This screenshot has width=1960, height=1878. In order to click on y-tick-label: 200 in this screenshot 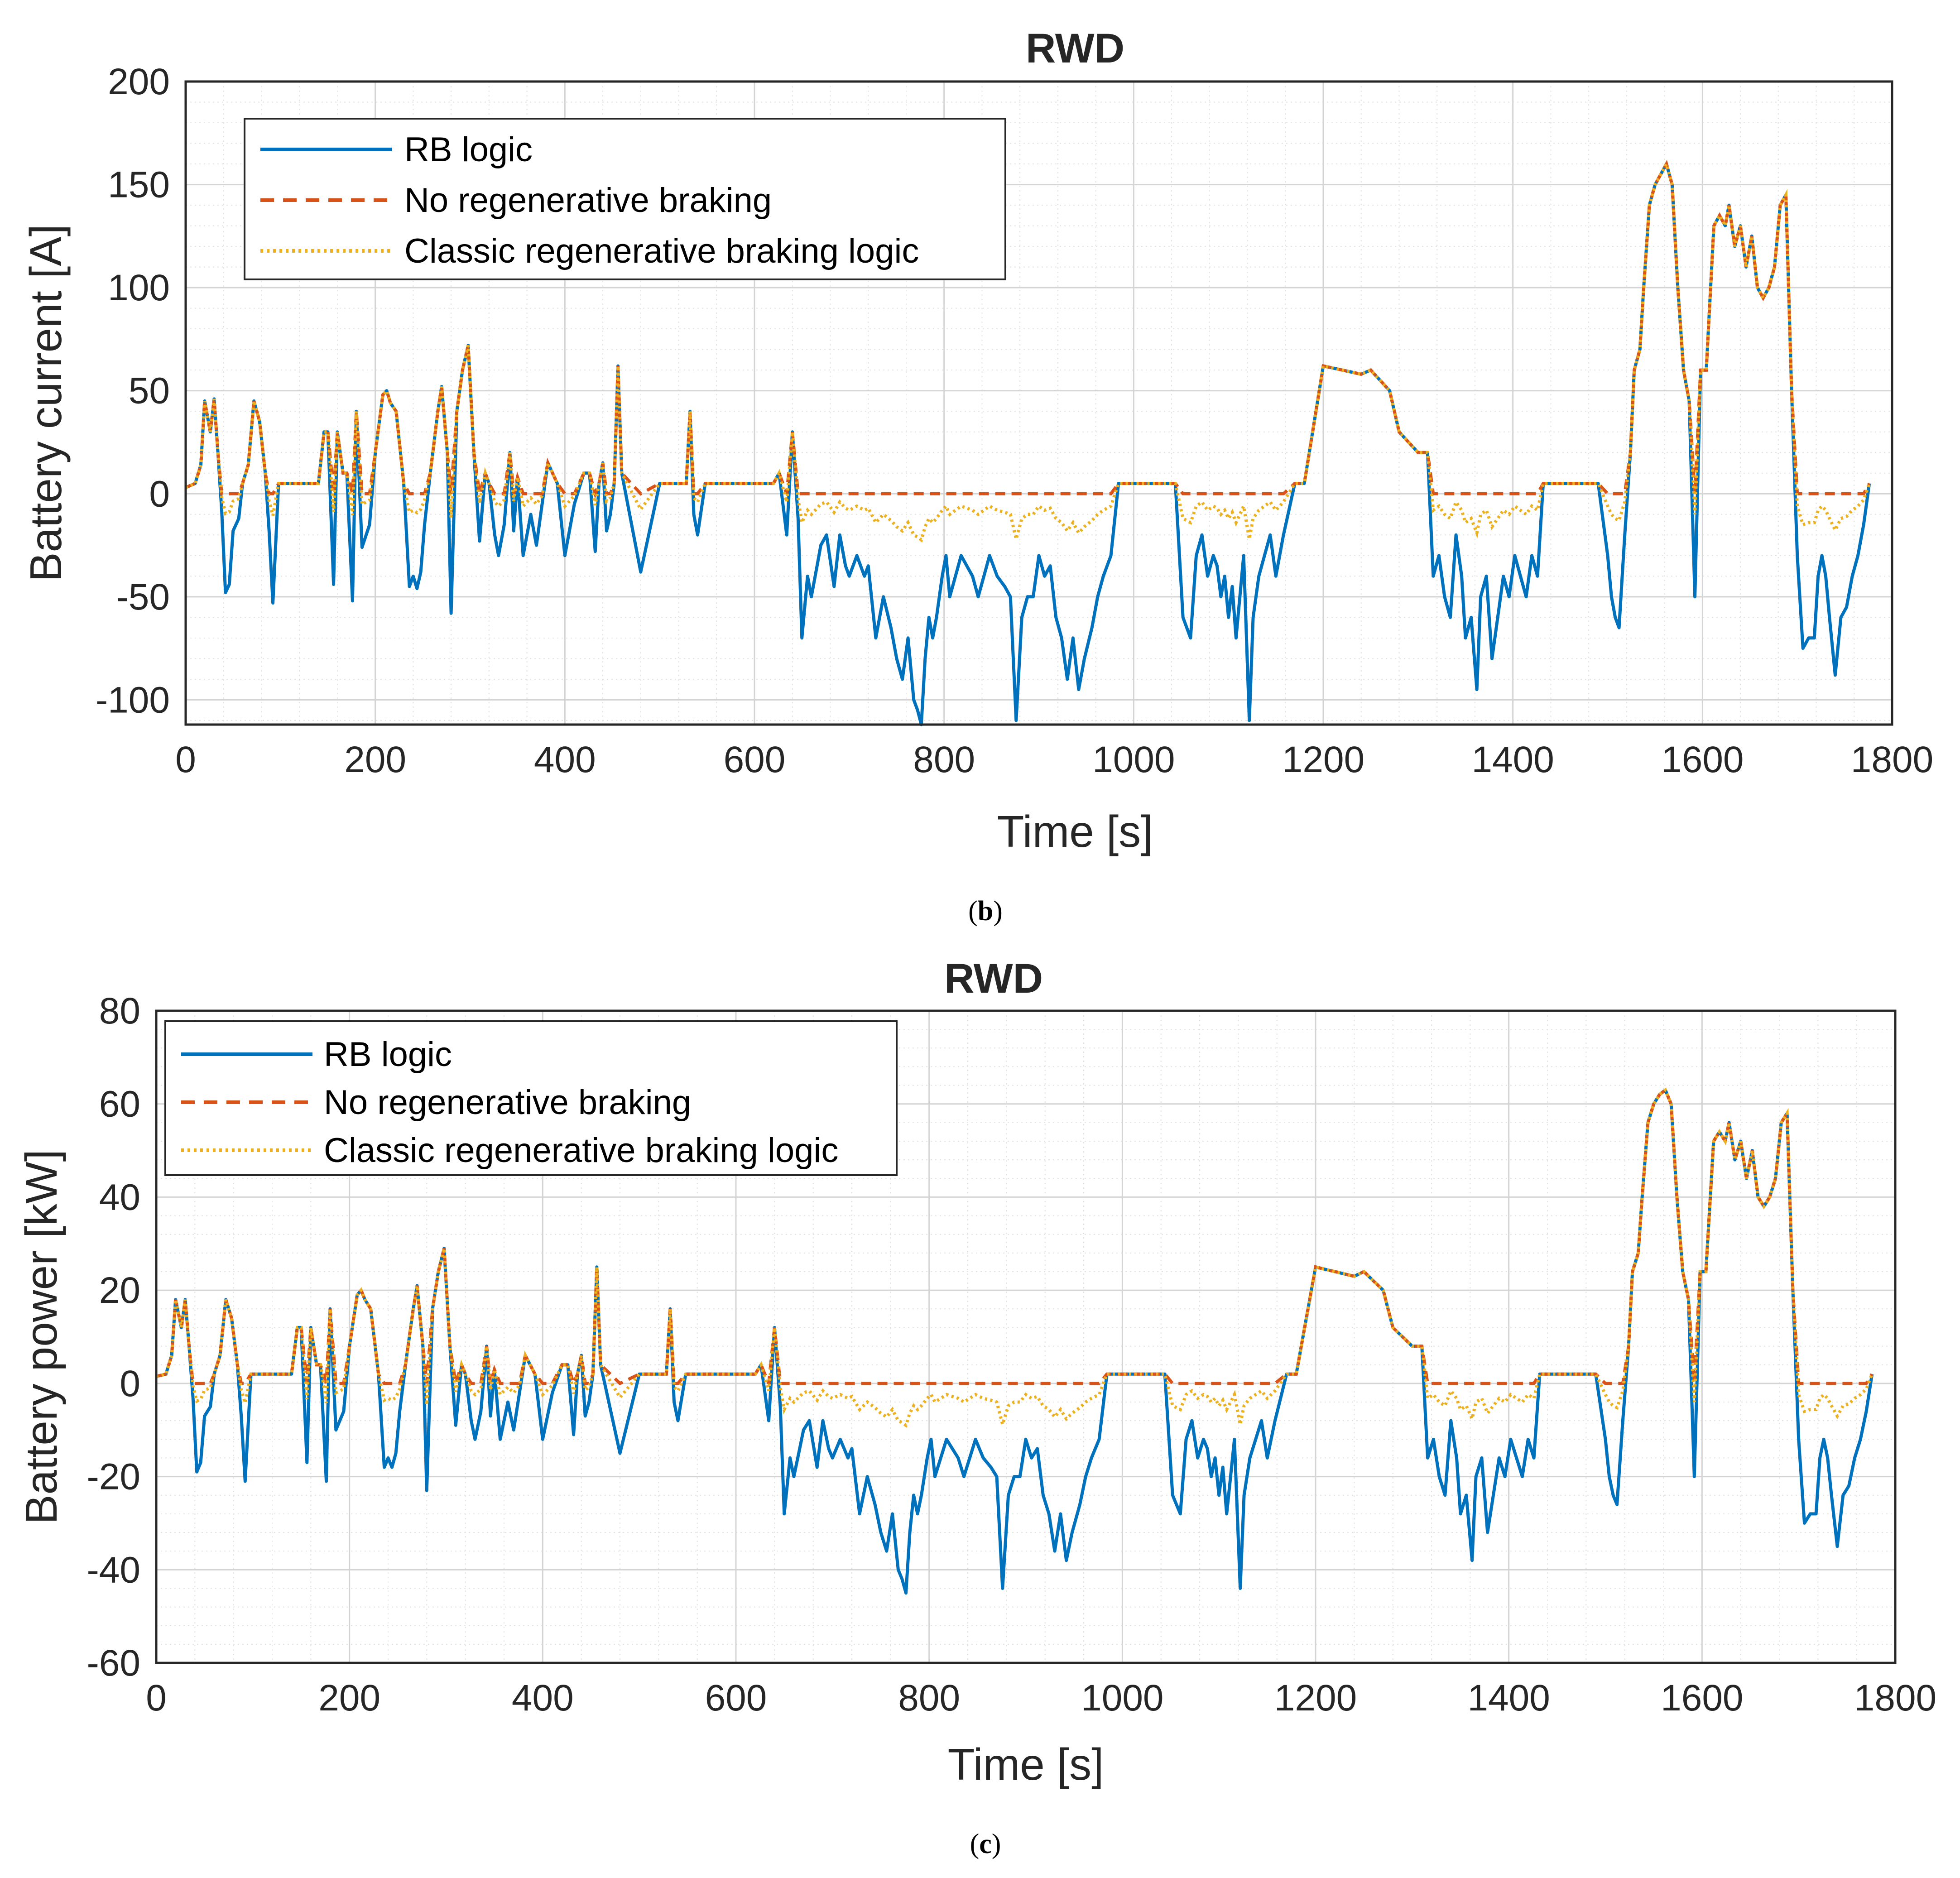, I will do `click(139, 81)`.